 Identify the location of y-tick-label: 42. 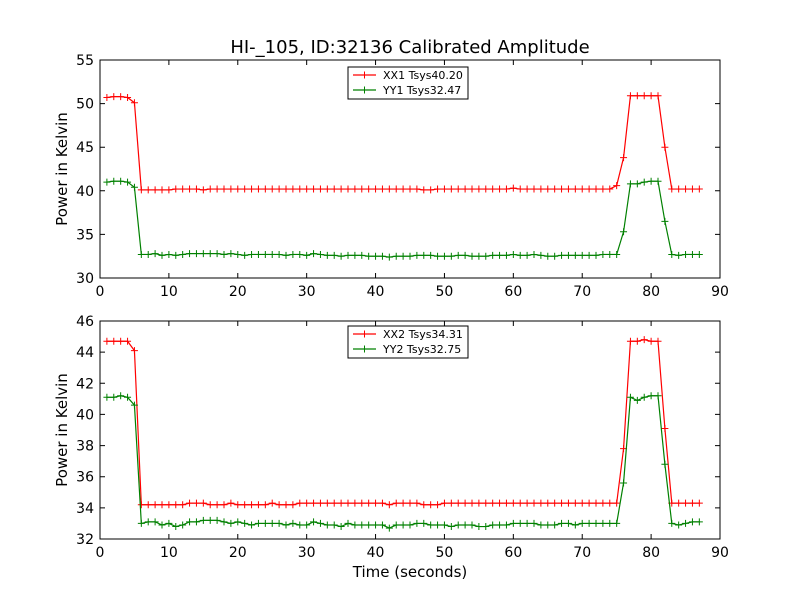
(85, 384).